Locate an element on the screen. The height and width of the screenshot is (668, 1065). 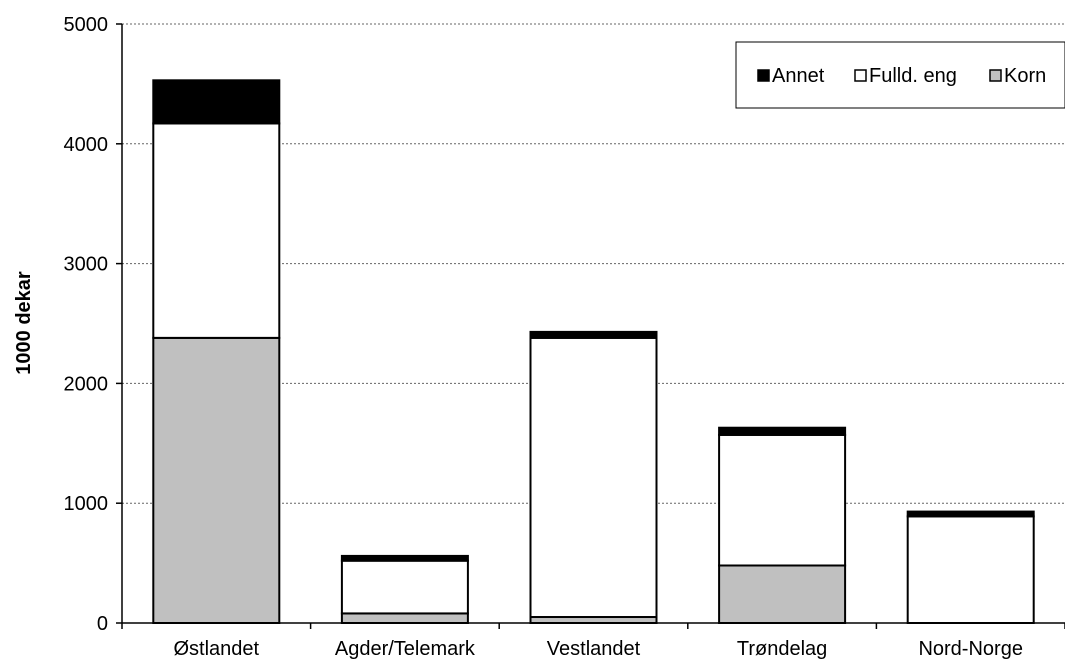
y-tick-label: 0 is located at coordinates (102, 624).